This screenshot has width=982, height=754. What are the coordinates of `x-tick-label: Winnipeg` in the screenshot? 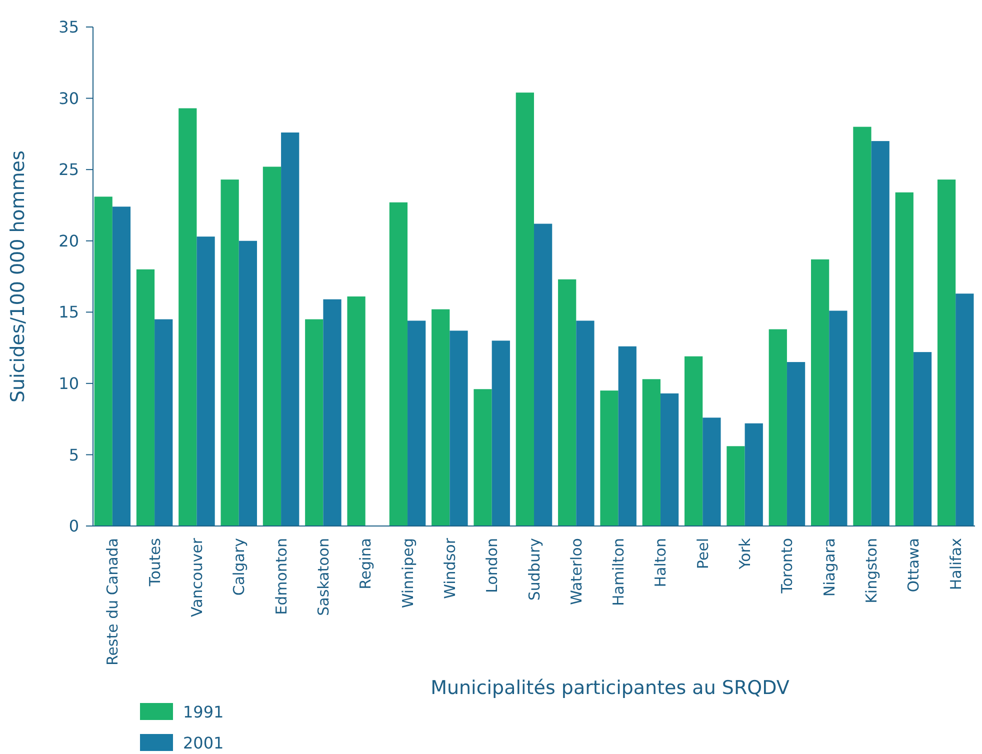 It's located at (407, 573).